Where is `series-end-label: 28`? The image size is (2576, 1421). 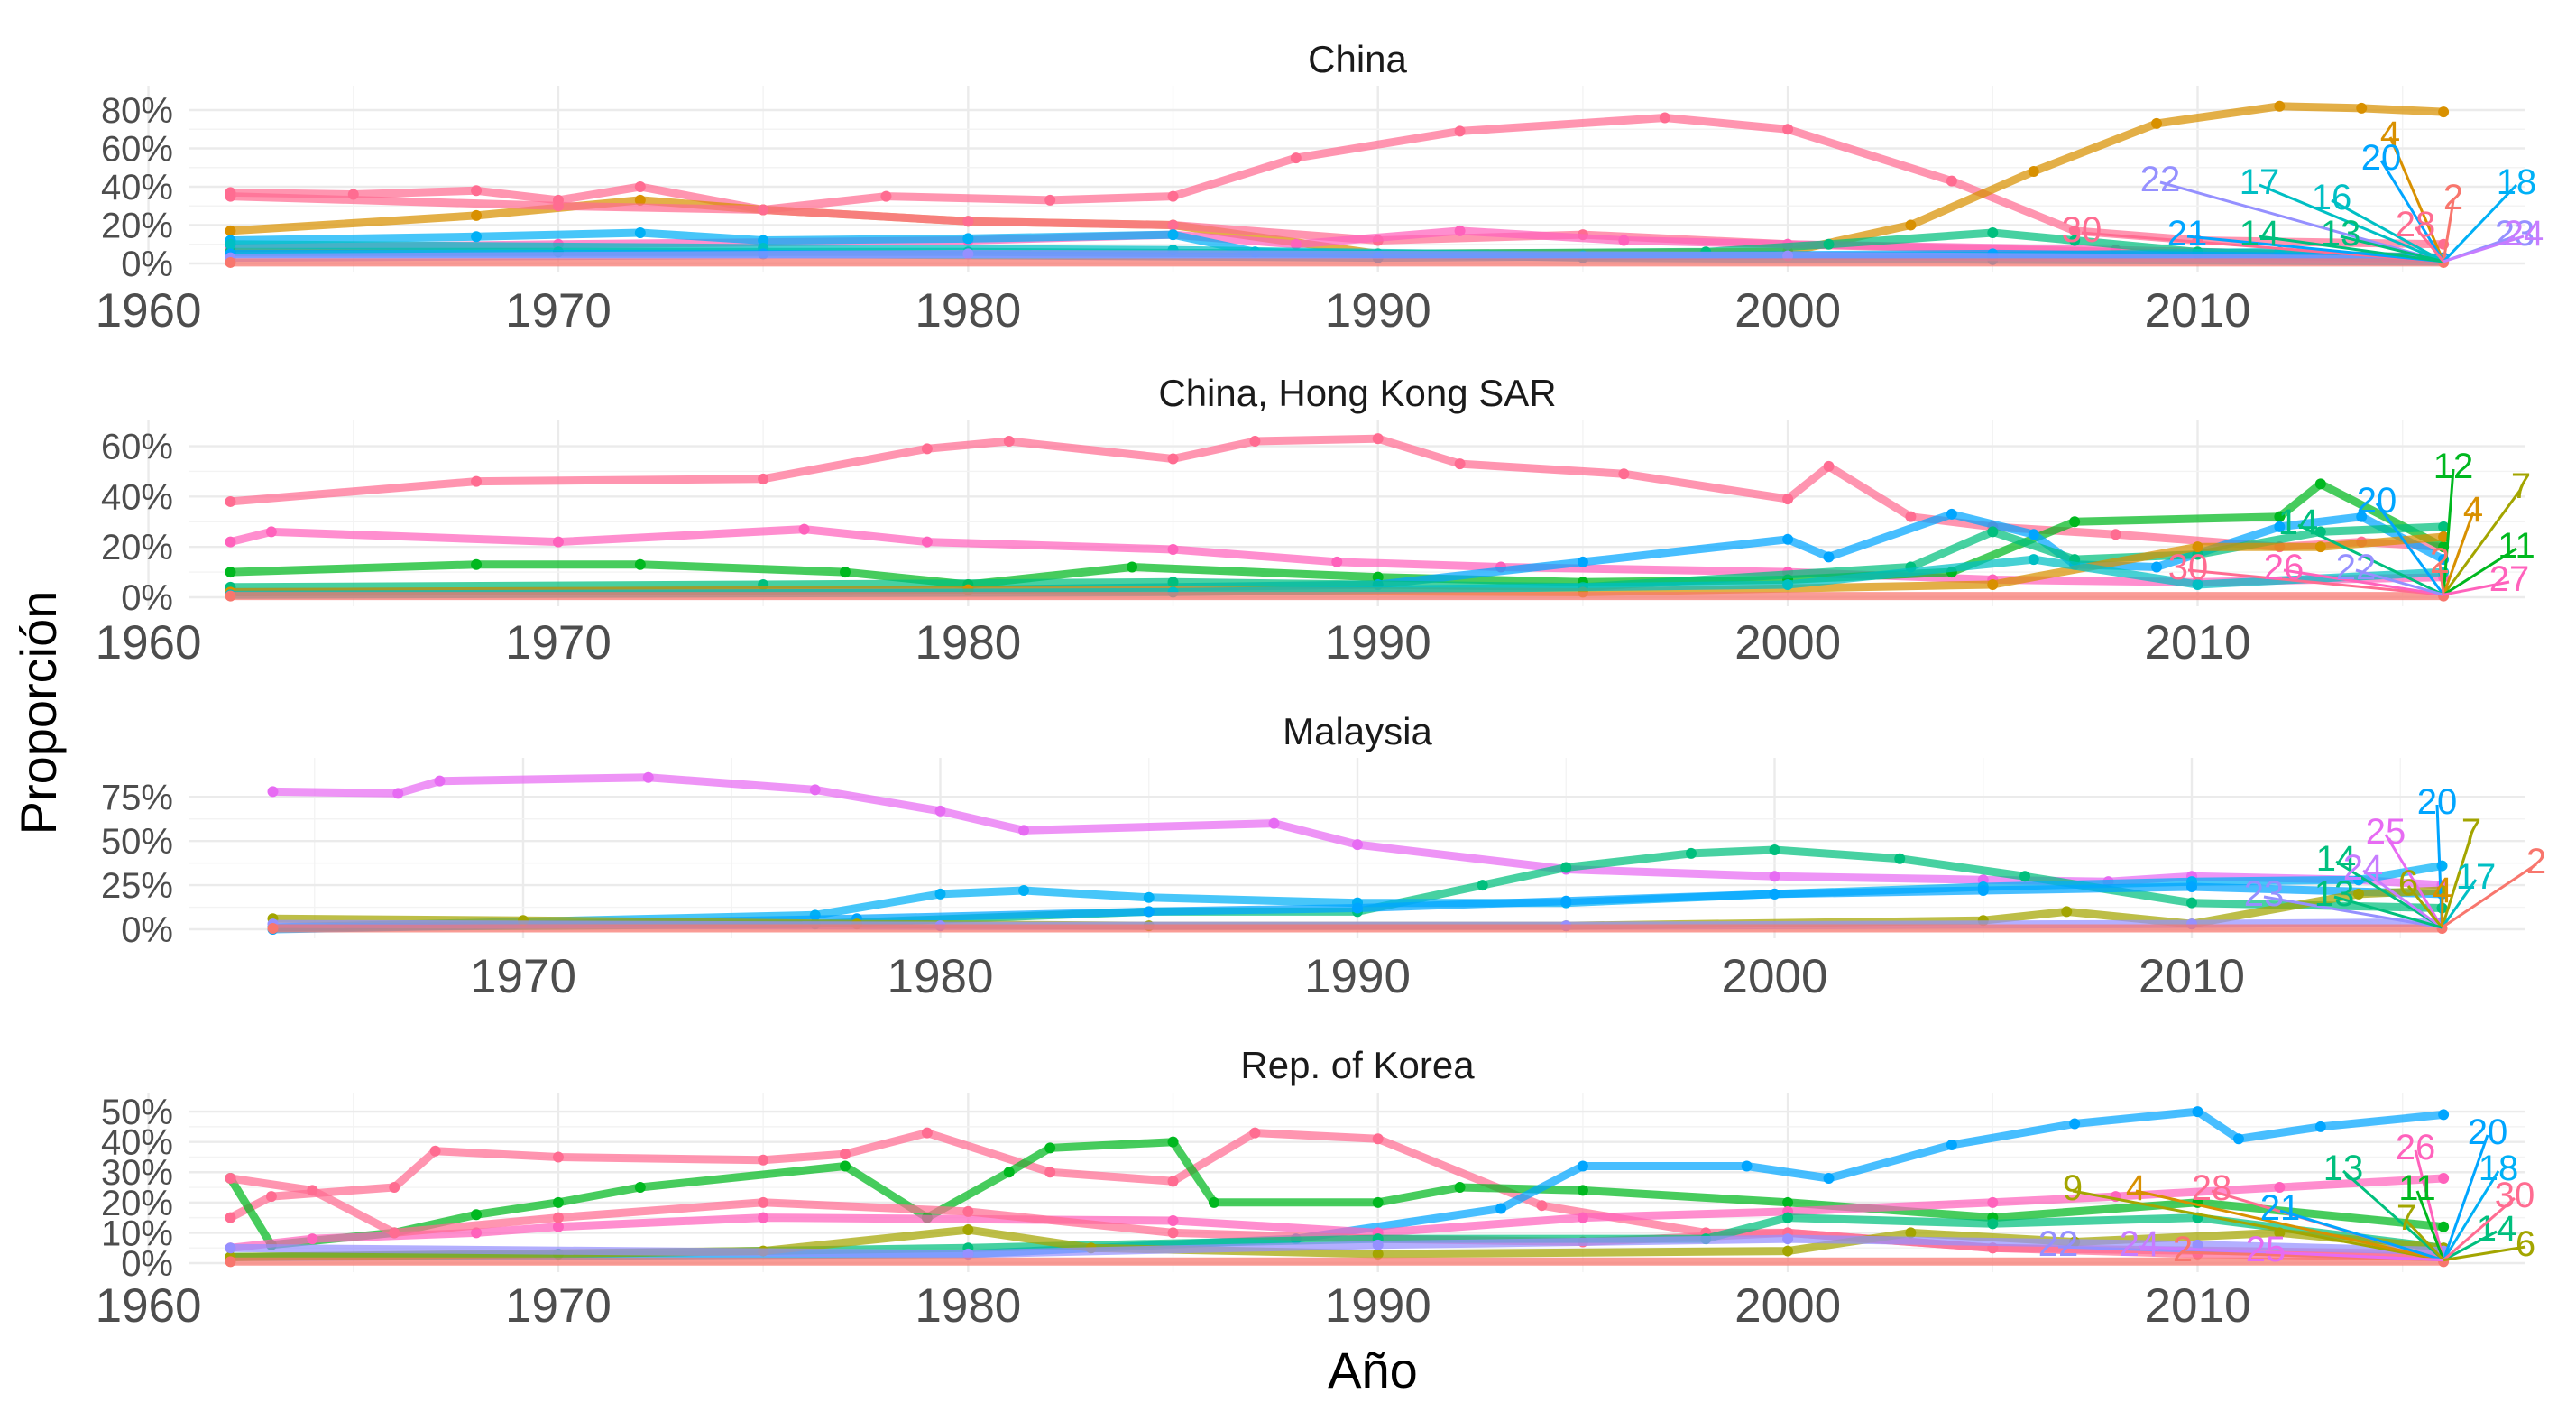
series-end-label: 28 is located at coordinates (2212, 1188).